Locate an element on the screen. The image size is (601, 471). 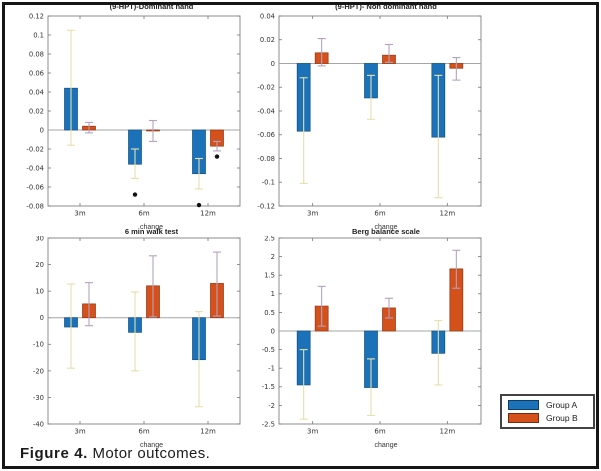
svg-text: 30 is located at coordinates (39, 239).